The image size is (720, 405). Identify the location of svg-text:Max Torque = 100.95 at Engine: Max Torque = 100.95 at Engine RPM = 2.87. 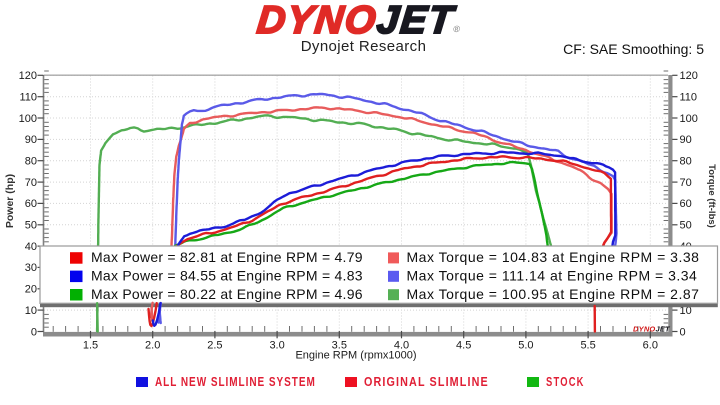
(553, 294).